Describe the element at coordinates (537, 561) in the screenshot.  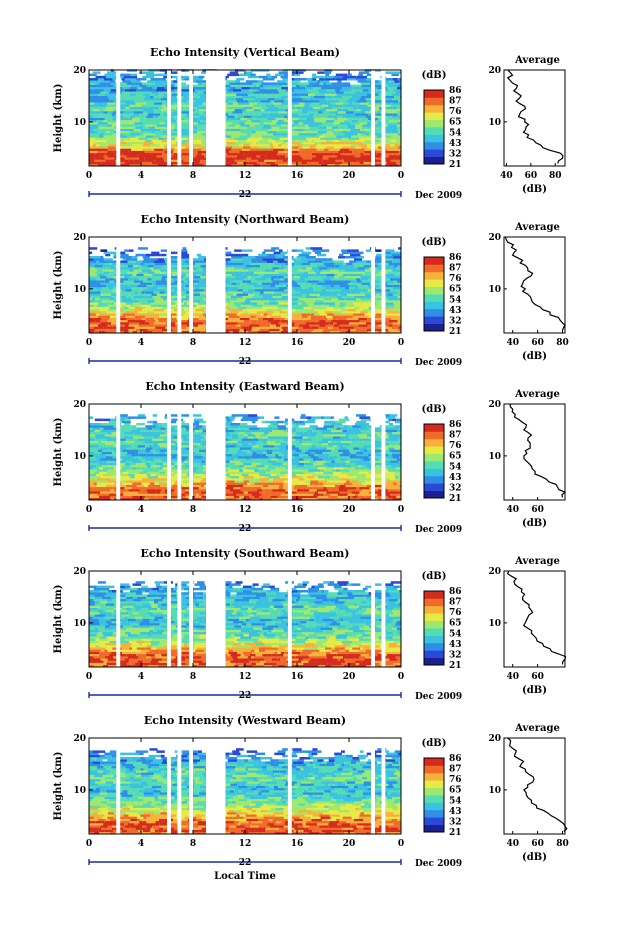
I see `average-title: Average` at that location.